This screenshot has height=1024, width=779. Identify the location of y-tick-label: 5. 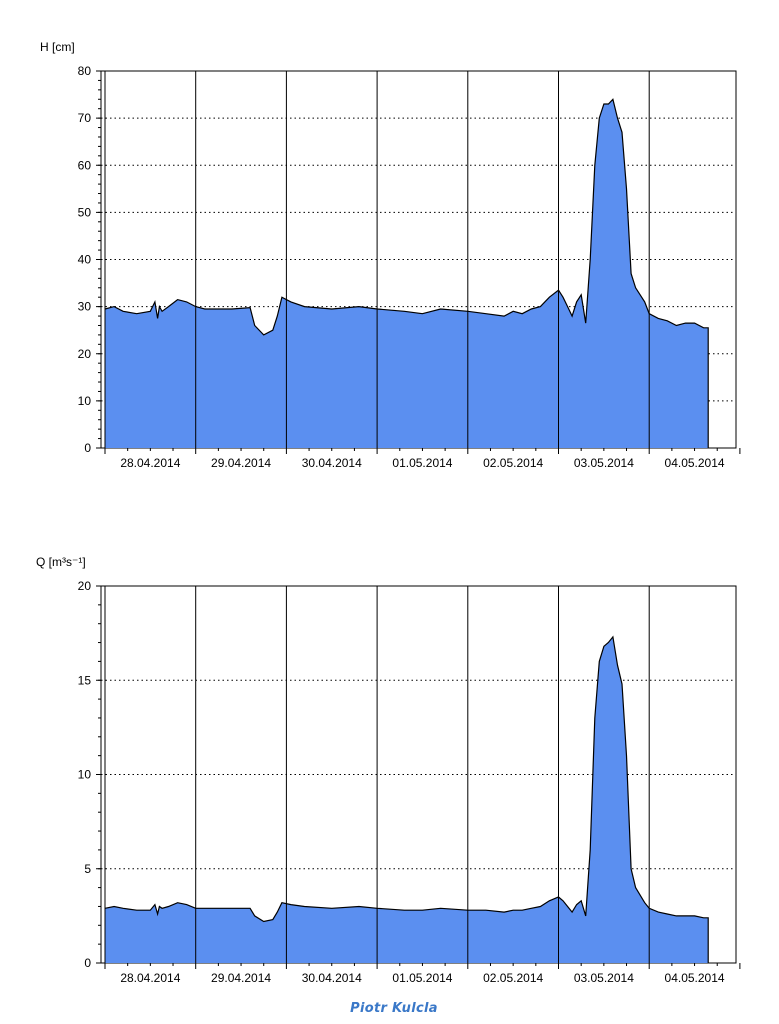
(87, 869).